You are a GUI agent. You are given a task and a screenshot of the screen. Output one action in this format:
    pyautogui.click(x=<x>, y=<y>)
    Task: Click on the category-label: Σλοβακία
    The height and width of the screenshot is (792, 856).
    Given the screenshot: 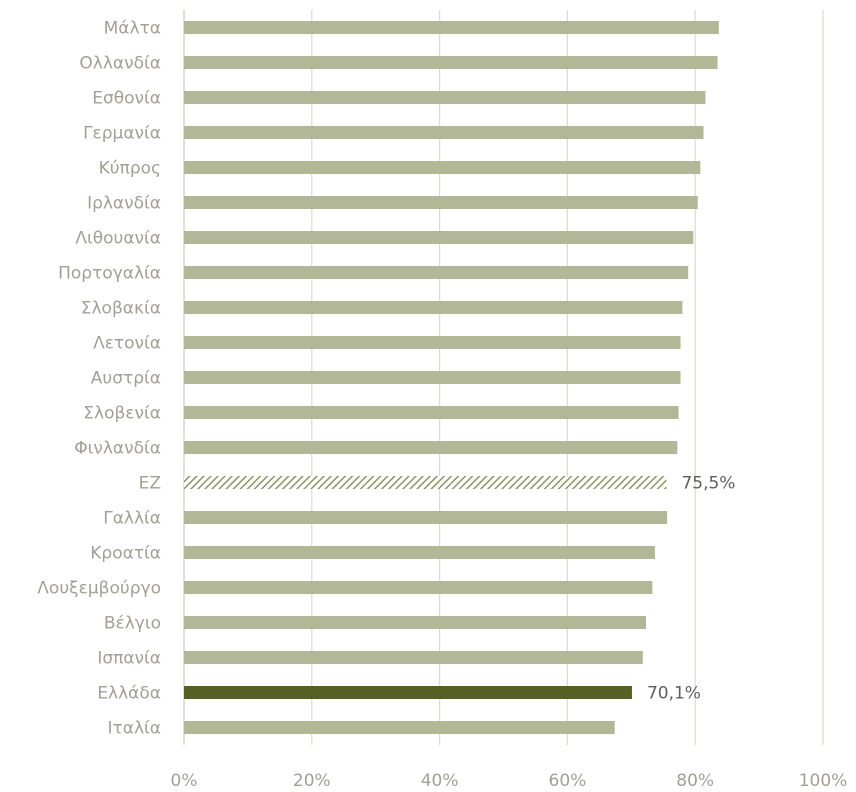 What is the action you would take?
    pyautogui.click(x=121, y=309)
    